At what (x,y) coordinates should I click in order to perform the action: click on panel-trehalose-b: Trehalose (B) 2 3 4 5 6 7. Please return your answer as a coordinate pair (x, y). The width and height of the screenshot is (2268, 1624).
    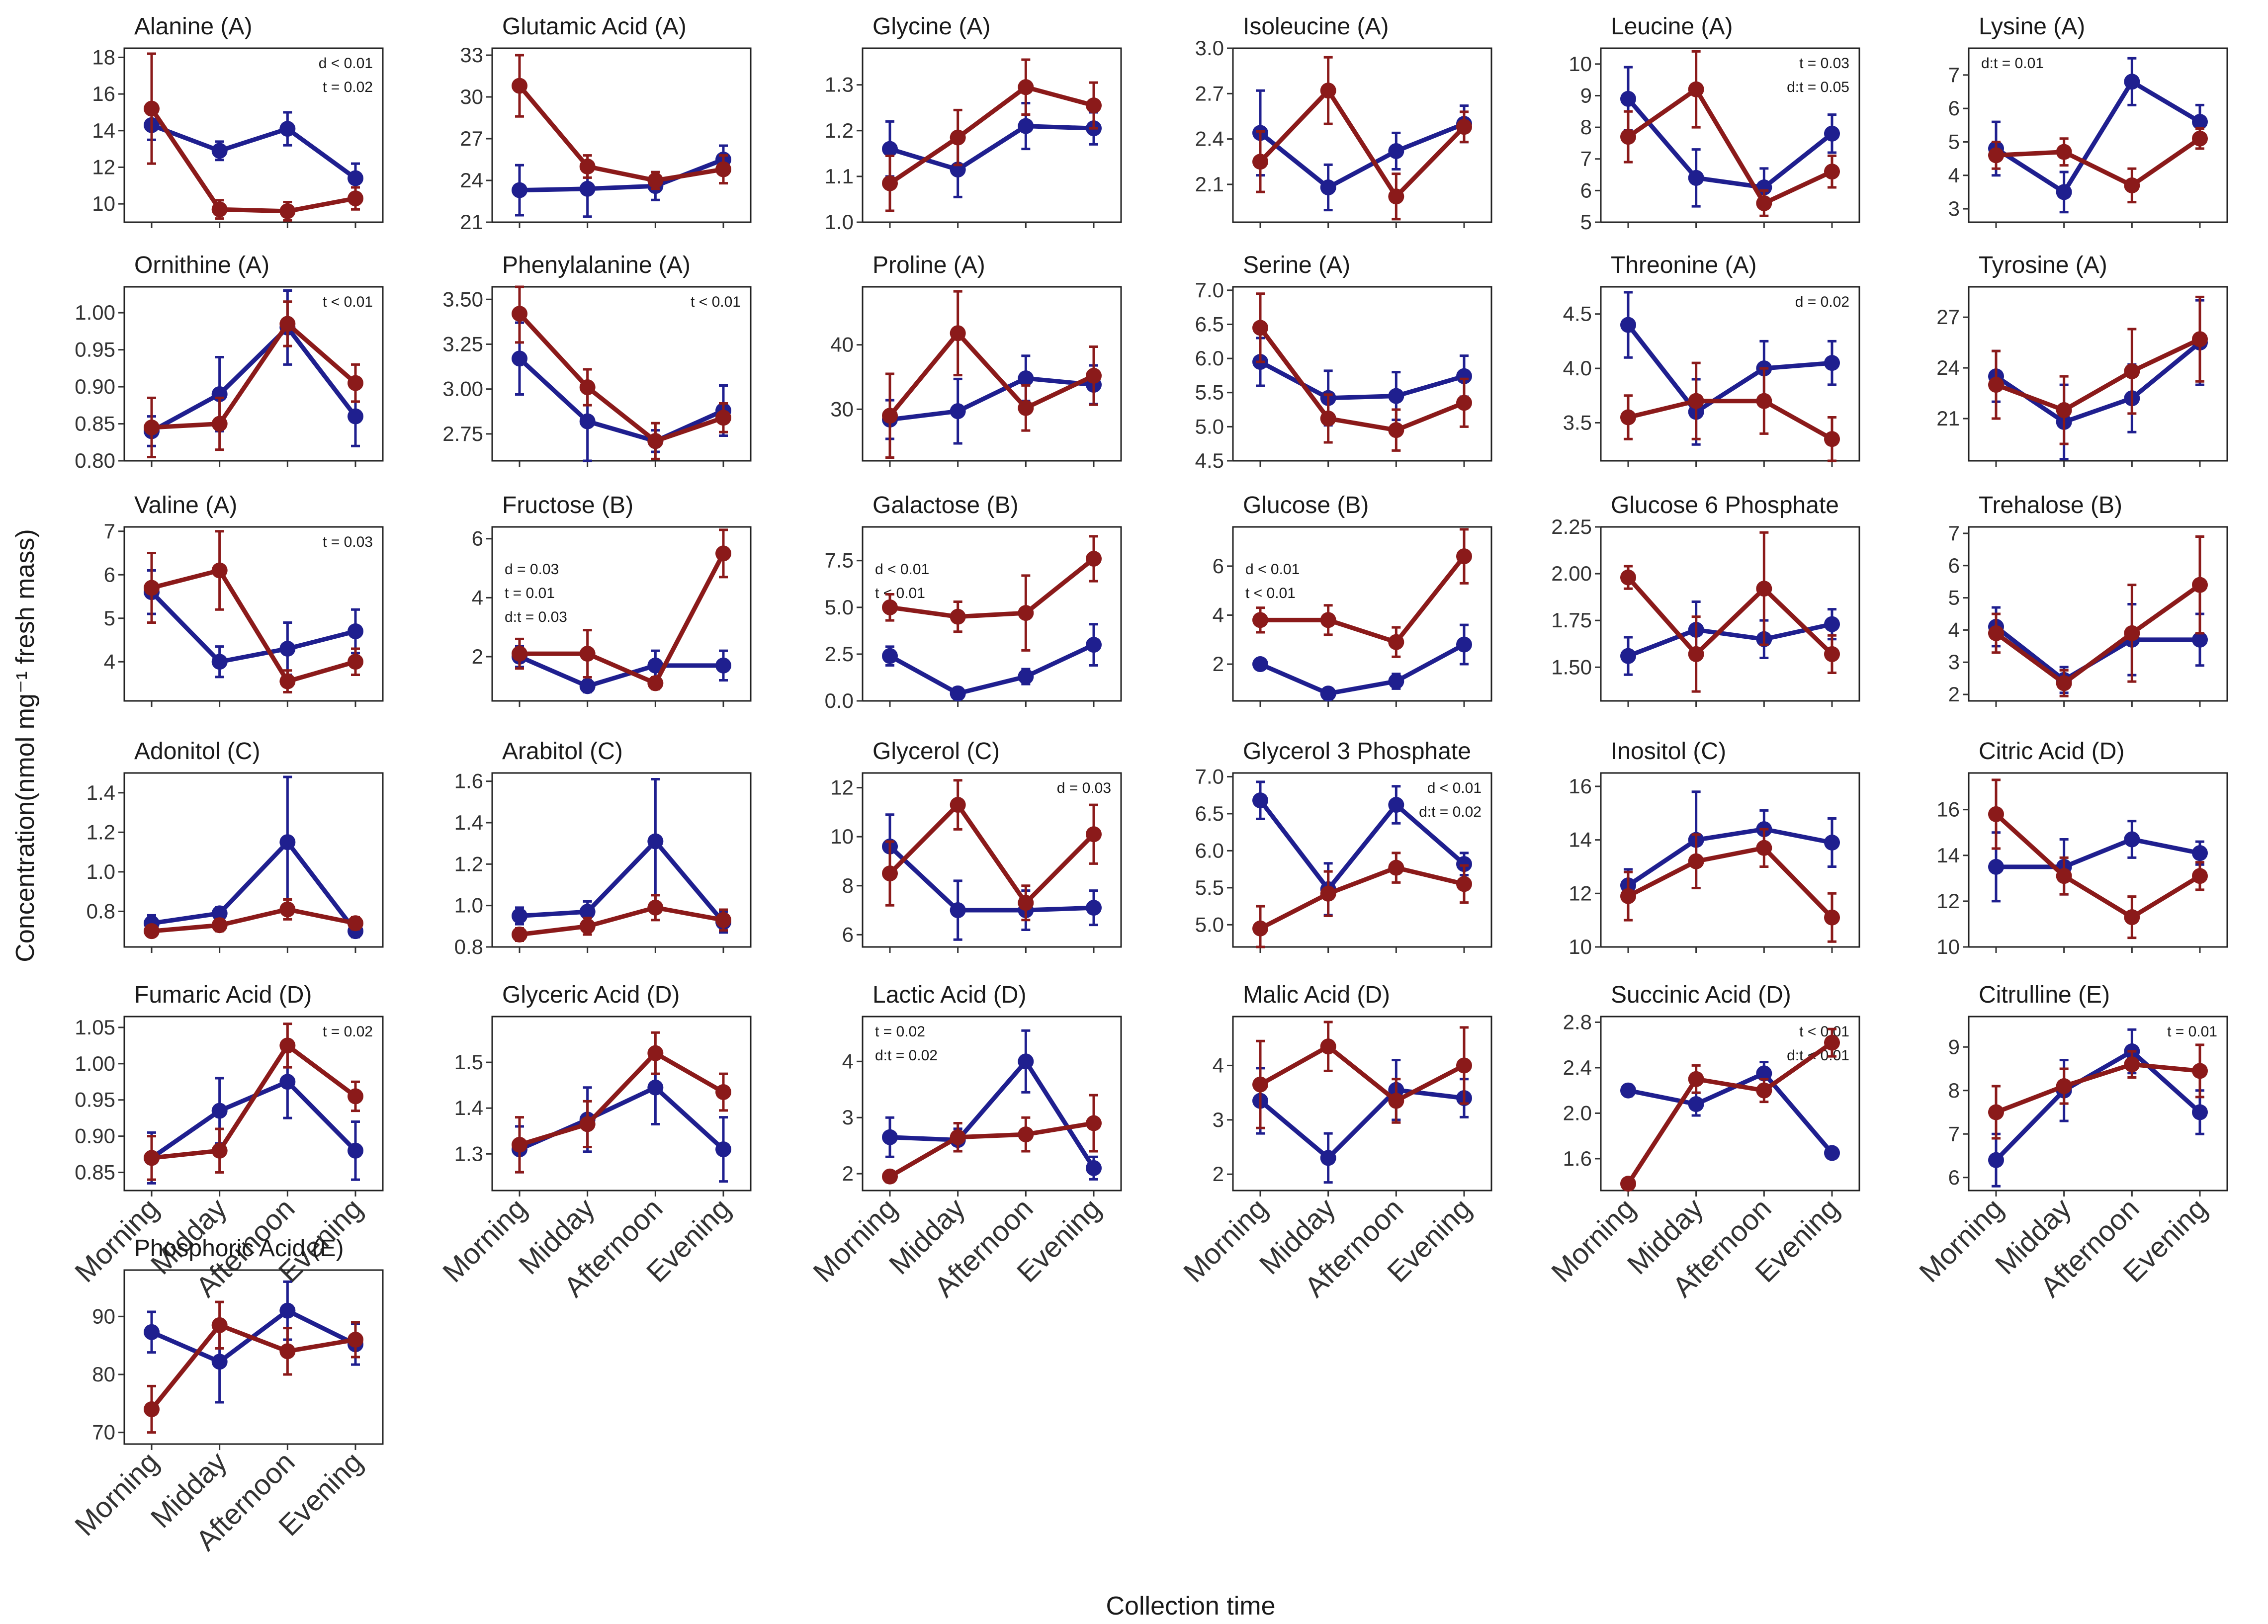
    Looking at the image, I should click on (2088, 599).